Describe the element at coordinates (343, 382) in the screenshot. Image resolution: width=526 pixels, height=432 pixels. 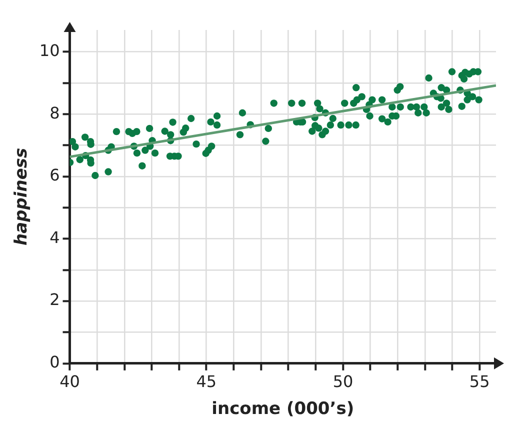
I see `x-tick-label: 50` at that location.